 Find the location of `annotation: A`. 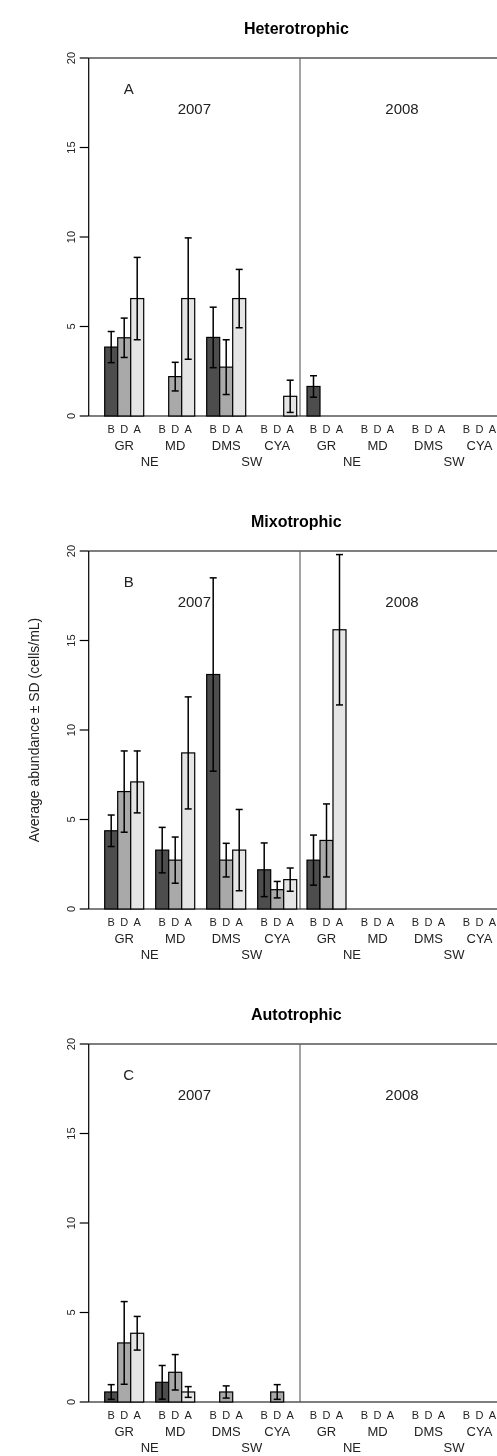

annotation: A is located at coordinates (128, 88).